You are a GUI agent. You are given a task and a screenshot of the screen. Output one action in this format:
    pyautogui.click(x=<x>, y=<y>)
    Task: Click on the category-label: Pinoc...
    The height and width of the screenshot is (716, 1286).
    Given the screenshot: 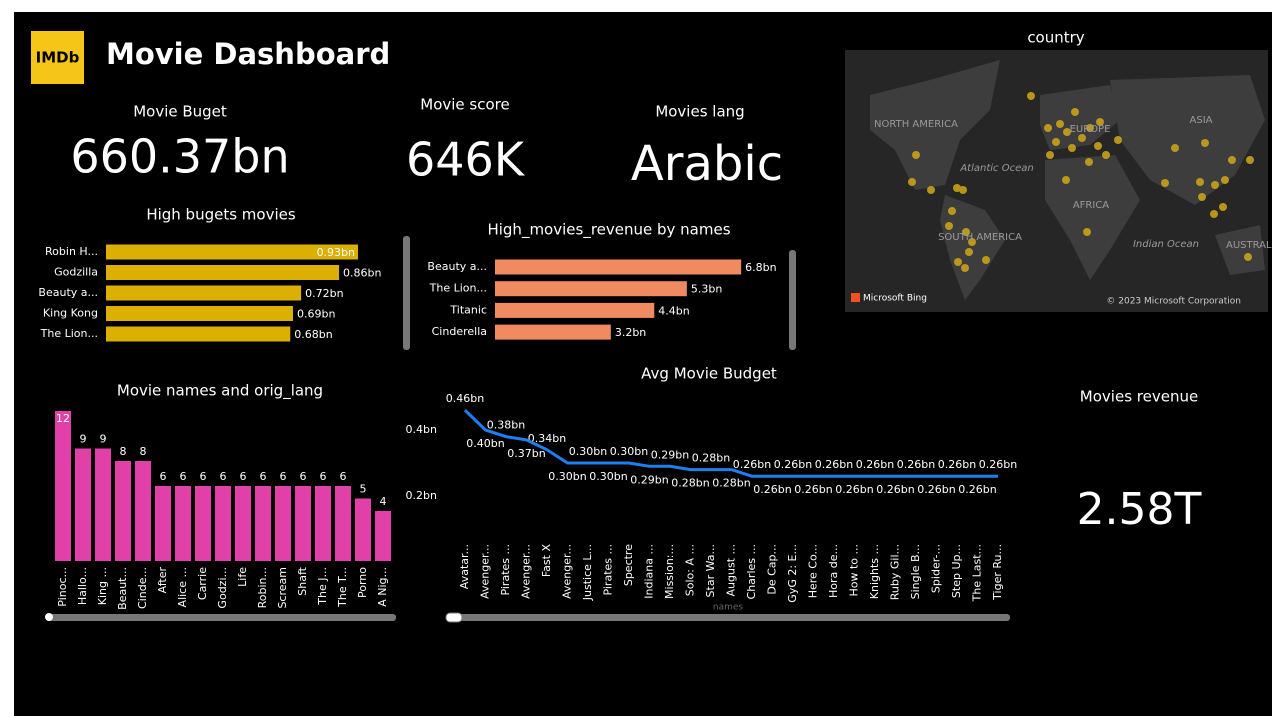 What is the action you would take?
    pyautogui.click(x=62, y=587)
    